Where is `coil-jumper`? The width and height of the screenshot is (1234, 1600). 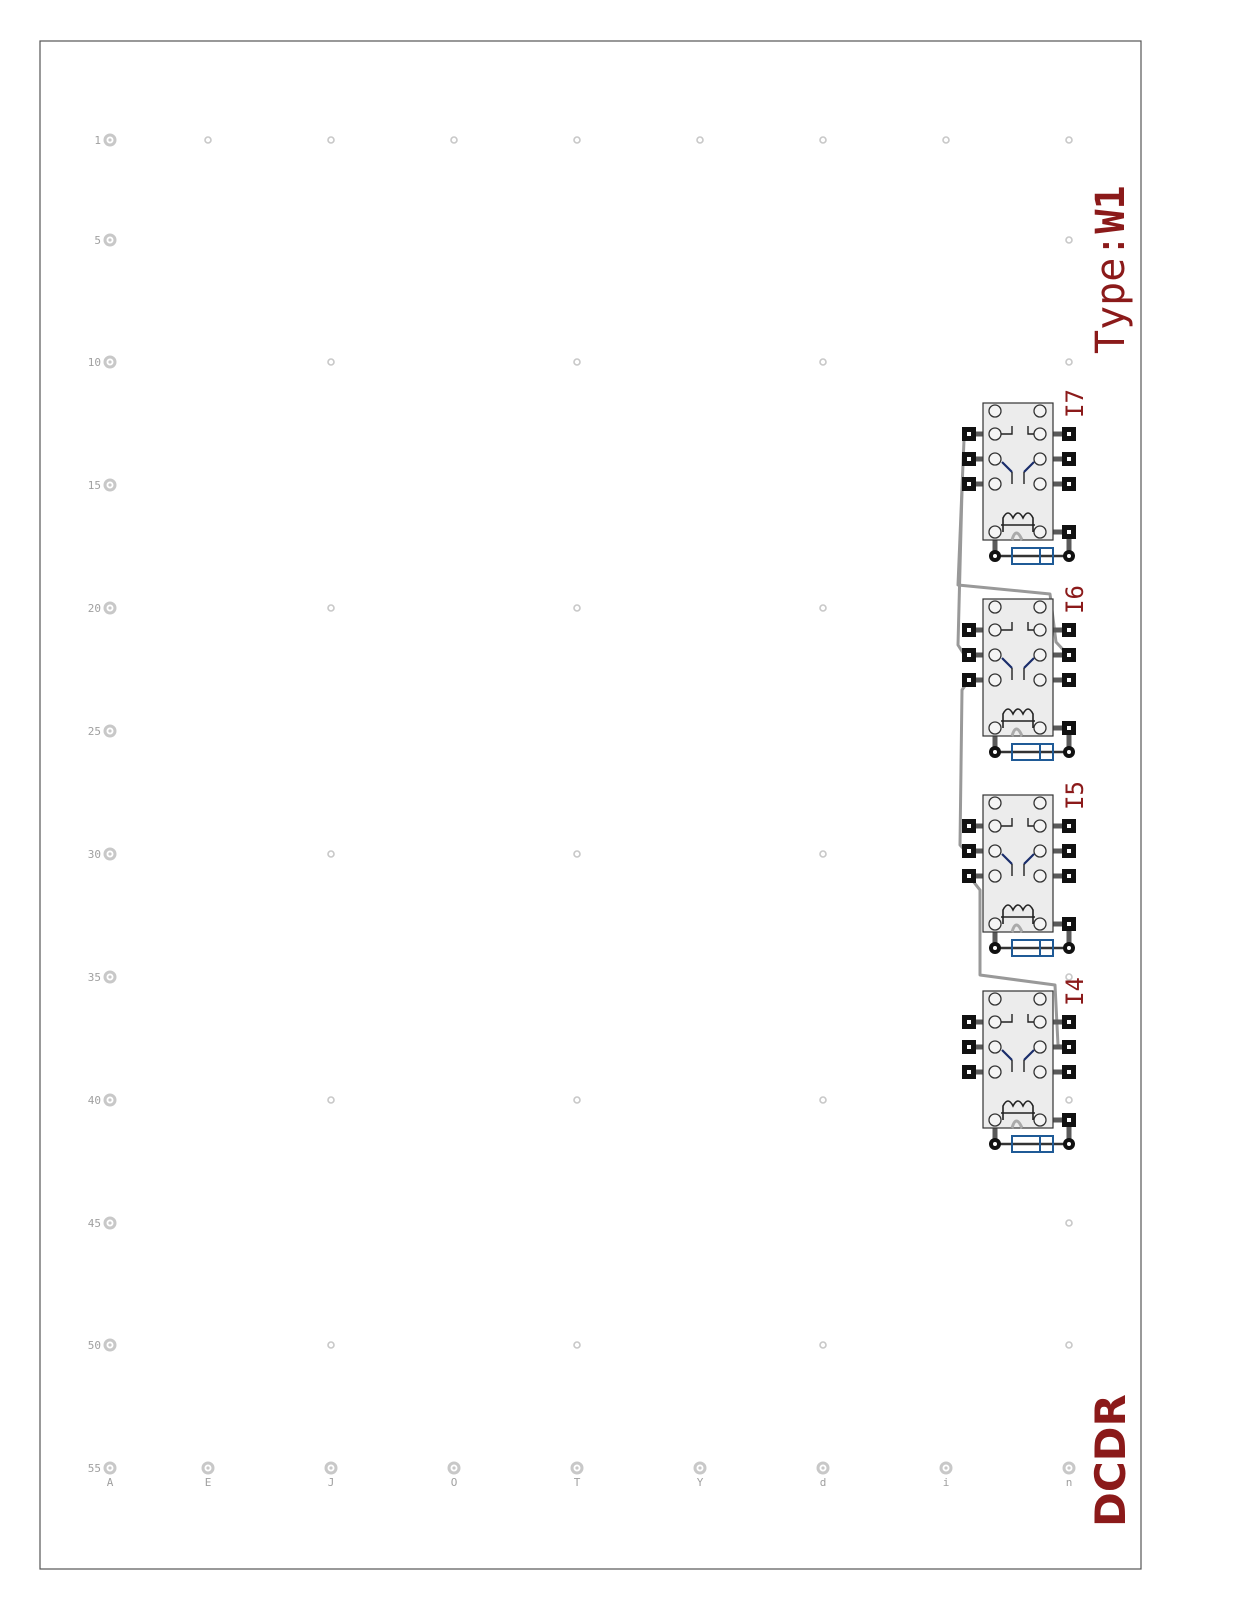
coil-jumper is located at coordinates (1017, 536).